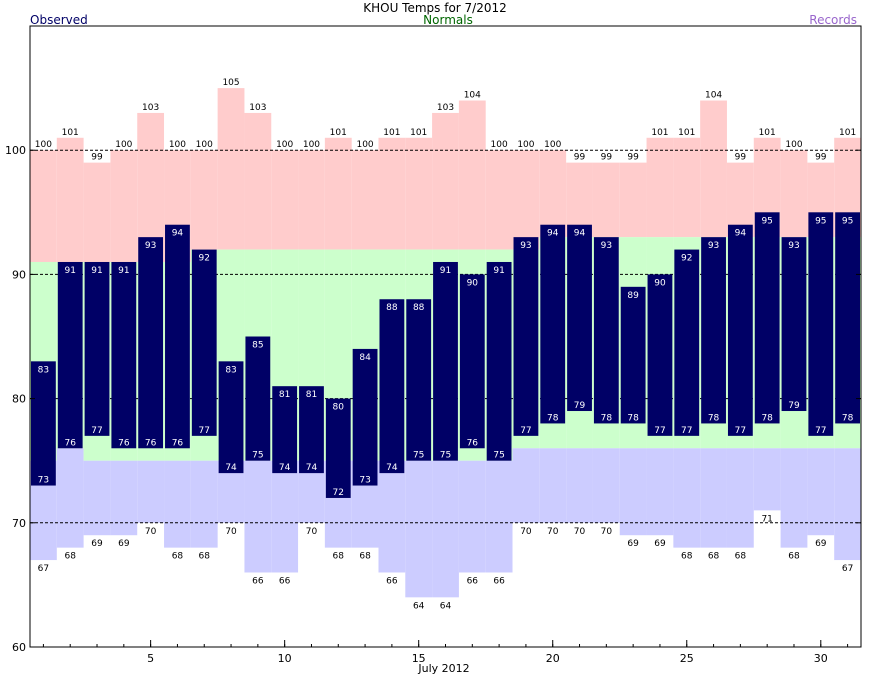 The width and height of the screenshot is (870, 676). Describe the element at coordinates (19, 274) in the screenshot. I see `y-tick-label: 90` at that location.